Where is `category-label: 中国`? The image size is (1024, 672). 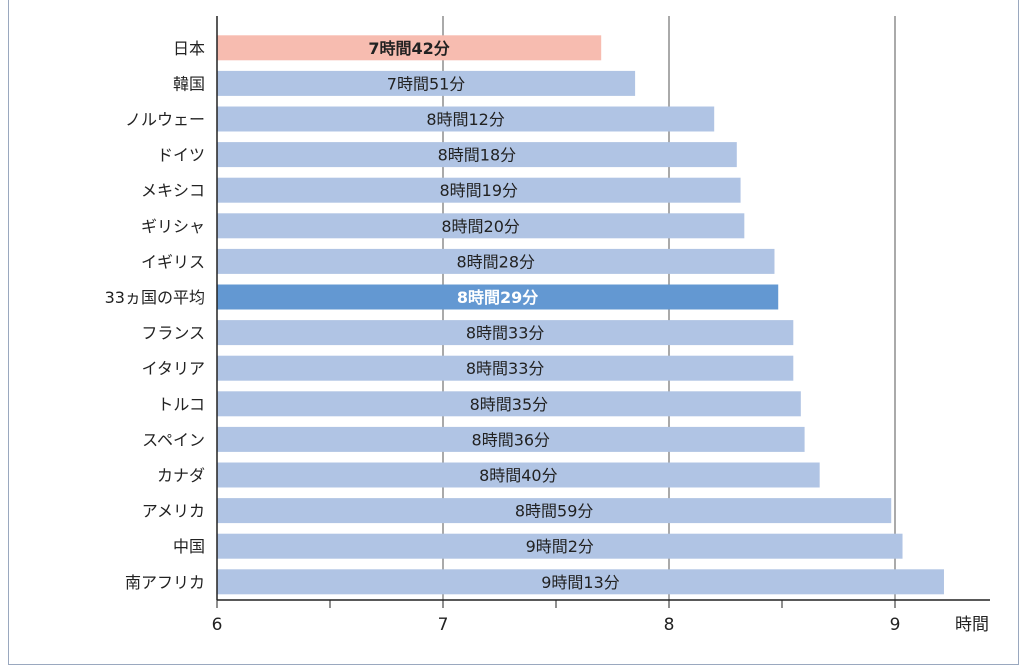
category-label: 中国 is located at coordinates (189, 546).